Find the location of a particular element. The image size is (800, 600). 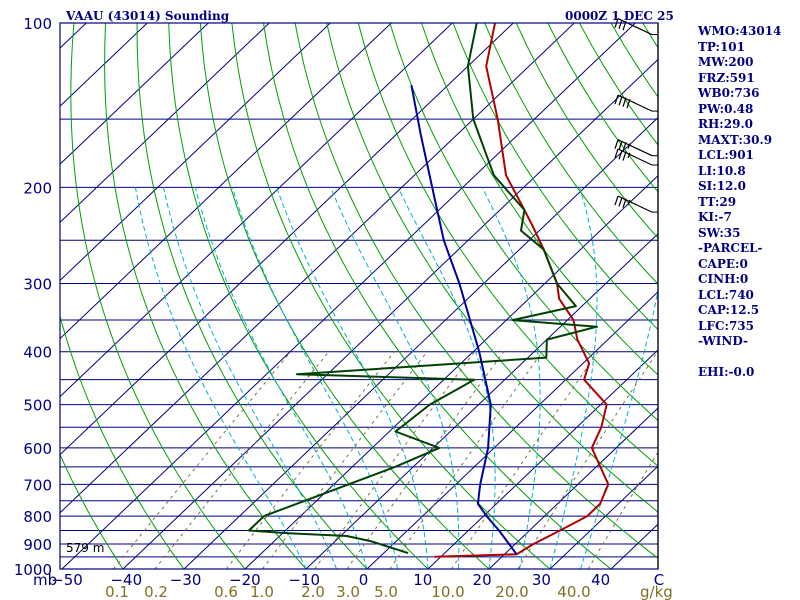

temperature-tick-label: 10 is located at coordinates (422, 580).